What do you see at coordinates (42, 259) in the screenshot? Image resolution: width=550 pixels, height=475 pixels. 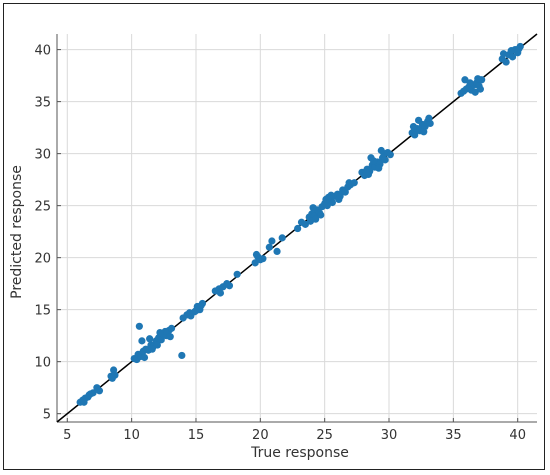 I see `y-tick-label-3: 20` at bounding box center [42, 259].